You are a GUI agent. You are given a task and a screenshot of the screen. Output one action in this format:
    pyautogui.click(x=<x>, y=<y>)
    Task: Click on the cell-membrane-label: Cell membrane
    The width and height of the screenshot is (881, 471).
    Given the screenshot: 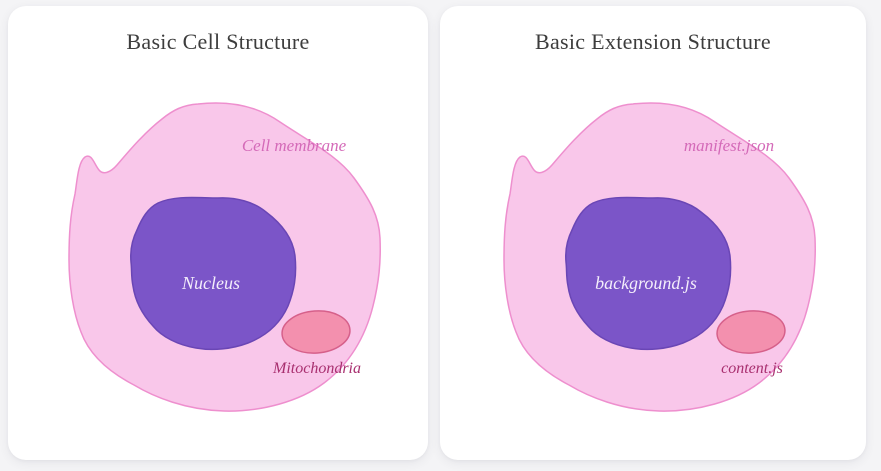 What is the action you would take?
    pyautogui.click(x=294, y=145)
    